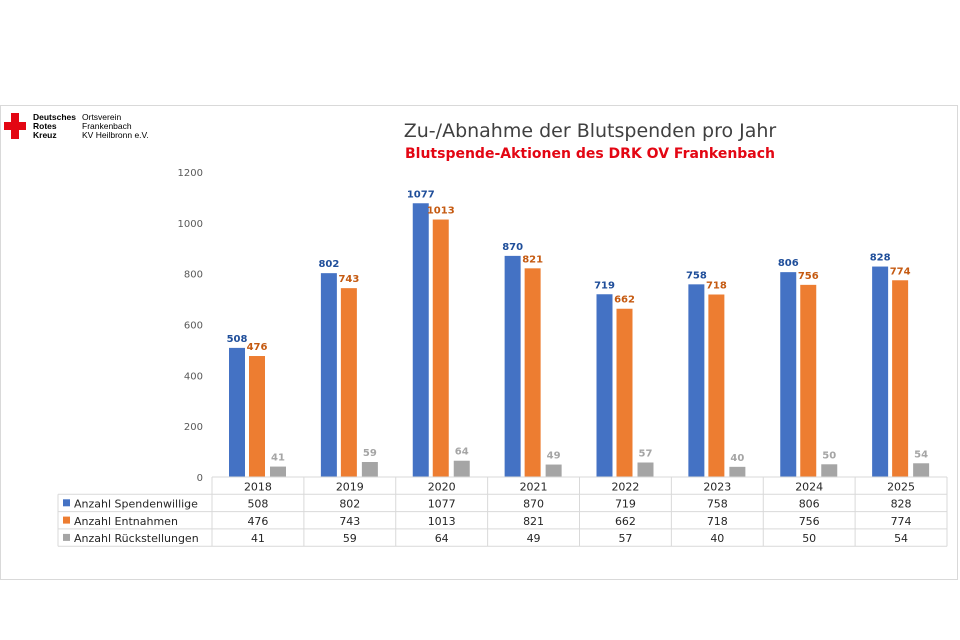 The height and width of the screenshot is (640, 960). I want to click on data-label: 508, so click(237, 339).